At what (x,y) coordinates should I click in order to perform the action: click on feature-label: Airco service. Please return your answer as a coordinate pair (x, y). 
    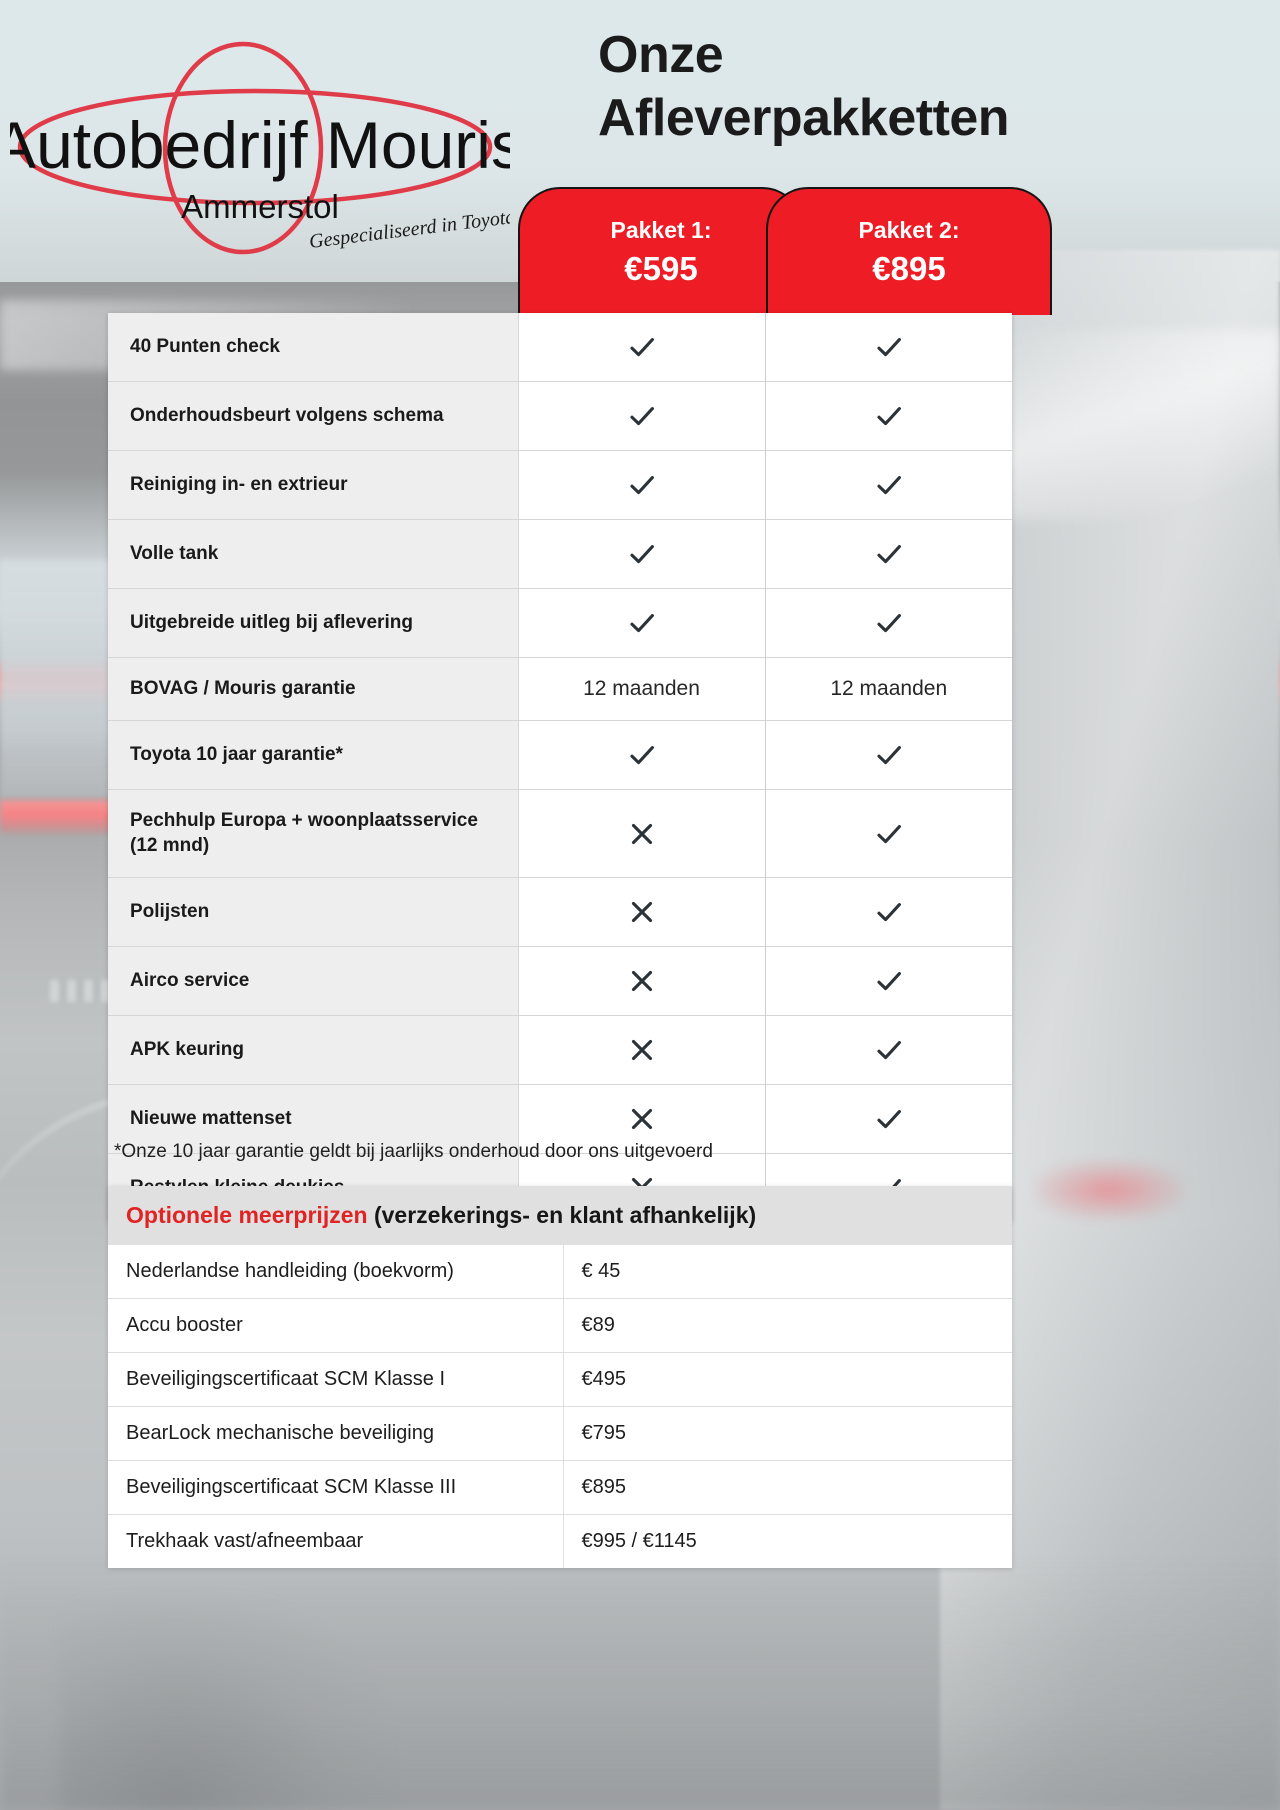
    Looking at the image, I should click on (313, 981).